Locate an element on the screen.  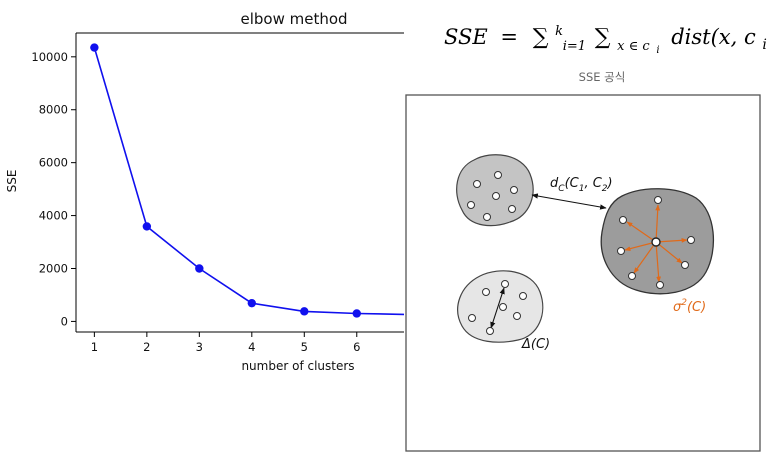
diameter-label: Δ(C) is located at coordinates (535, 344).